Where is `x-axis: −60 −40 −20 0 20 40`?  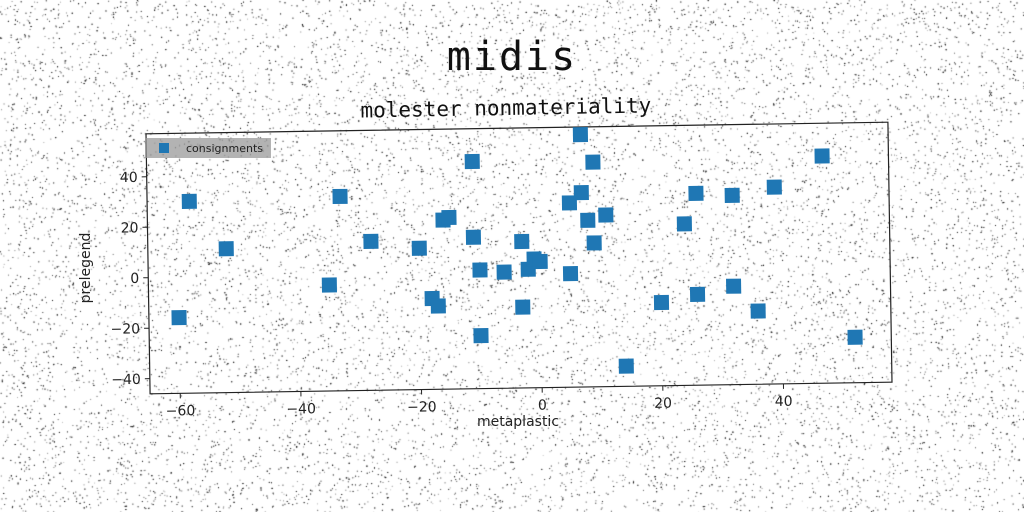 x-axis: −60 −40 −20 0 20 40 is located at coordinates (479, 401).